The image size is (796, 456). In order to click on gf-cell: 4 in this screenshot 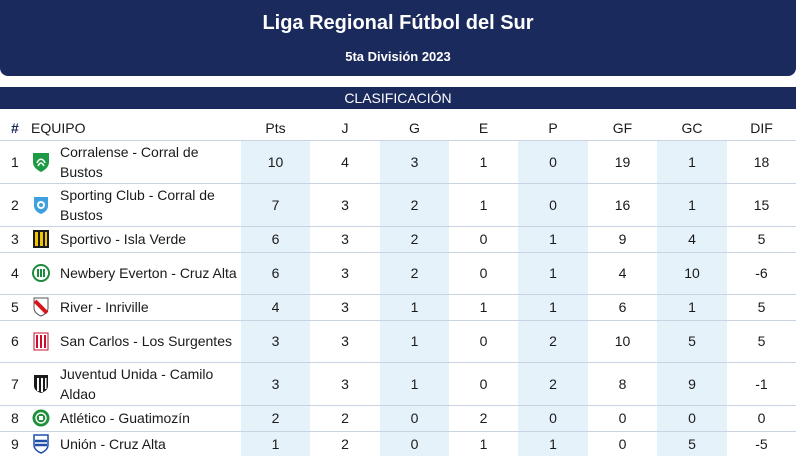, I will do `click(622, 273)`.